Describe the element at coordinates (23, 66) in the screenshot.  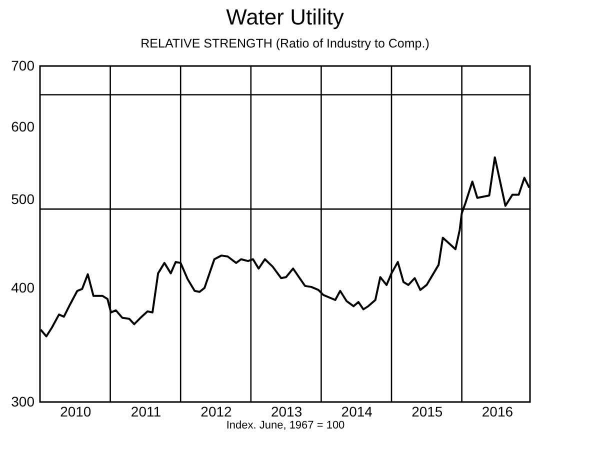
I see `y-tick-label: 700` at that location.